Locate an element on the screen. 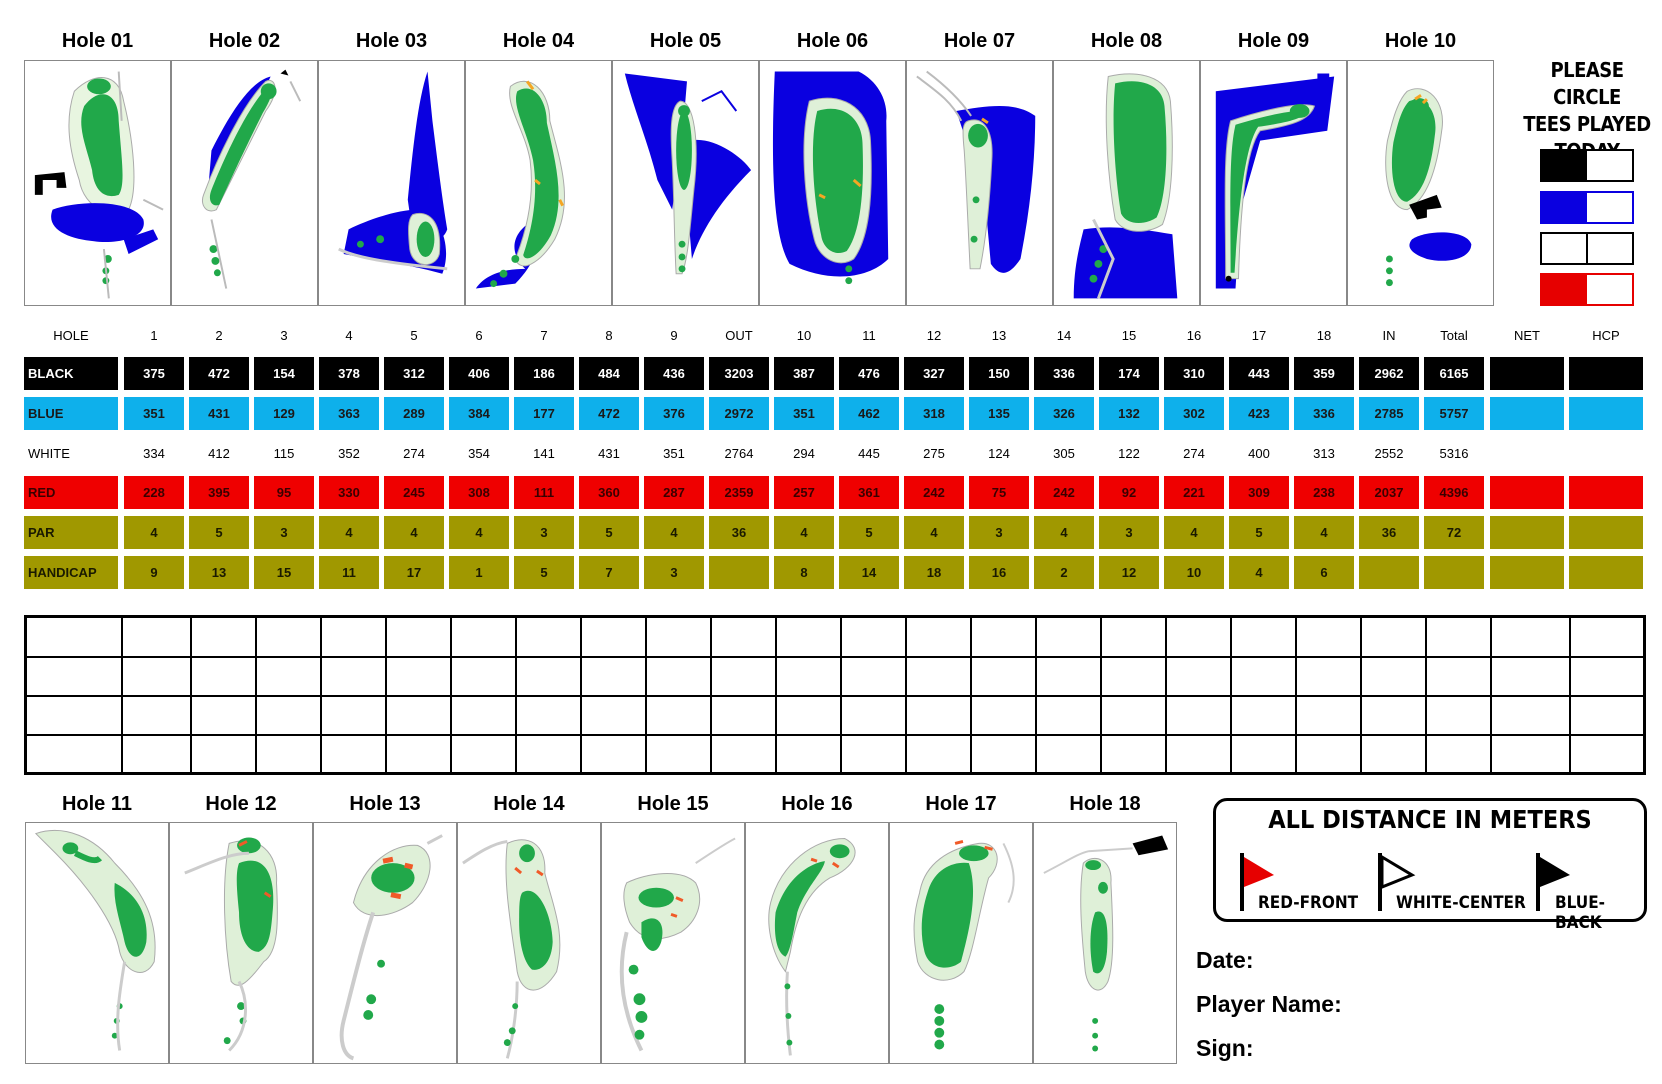  score-cell: 376 is located at coordinates (674, 413).